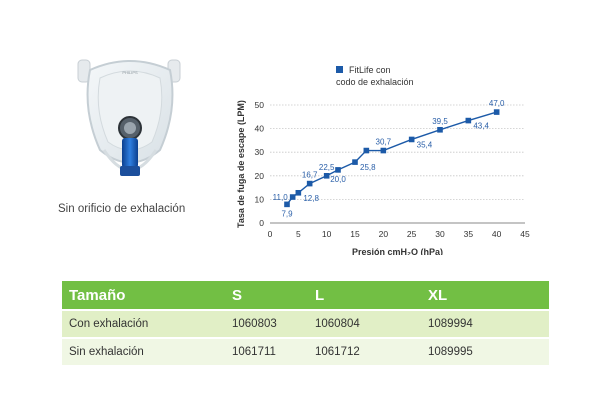  What do you see at coordinates (469, 234) in the screenshot?
I see `x-tick-label: 35` at bounding box center [469, 234].